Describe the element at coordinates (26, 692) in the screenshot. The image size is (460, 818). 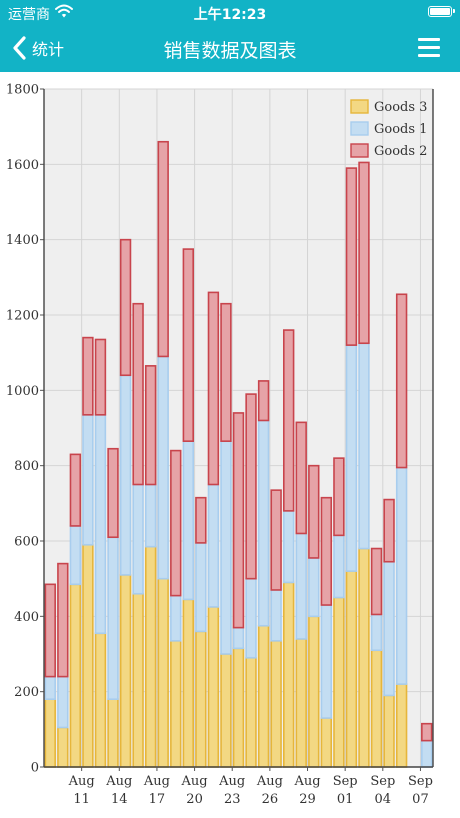
I see `y-tick-label: 200` at that location.